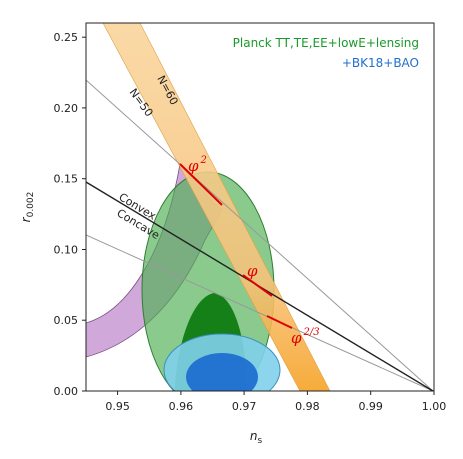  What do you see at coordinates (305, 337) in the screenshot?
I see `phi23-label: φ 2/3` at bounding box center [305, 337].